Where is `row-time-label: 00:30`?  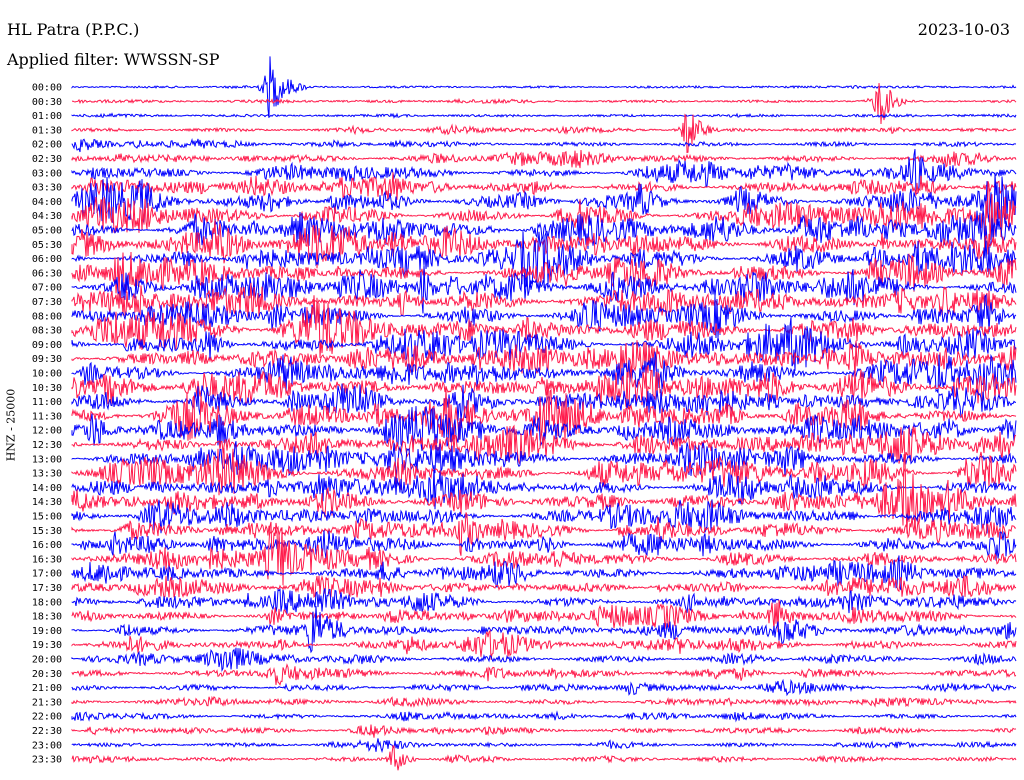
row-time-label: 00:30 is located at coordinates (47, 102).